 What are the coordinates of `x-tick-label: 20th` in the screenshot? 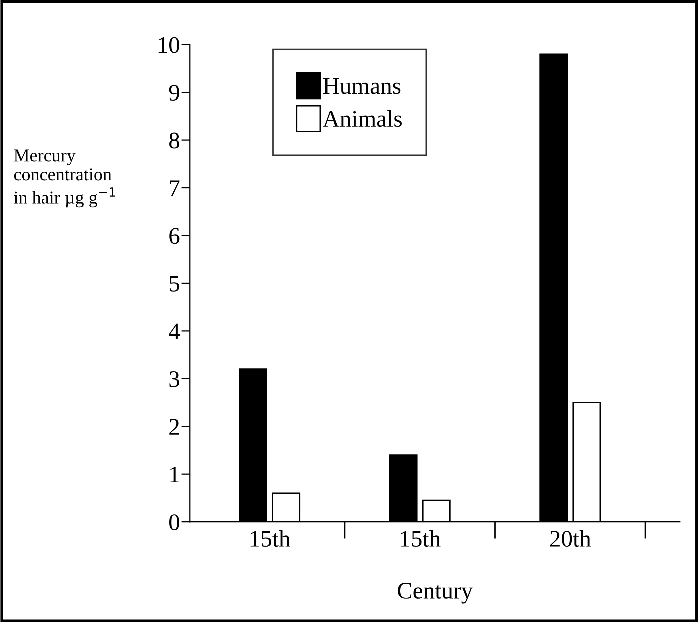 It's located at (571, 539).